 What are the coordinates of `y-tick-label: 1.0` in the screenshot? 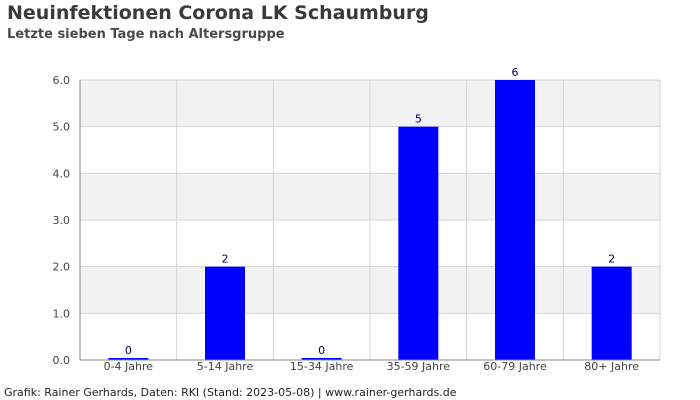 It's located at (62, 313).